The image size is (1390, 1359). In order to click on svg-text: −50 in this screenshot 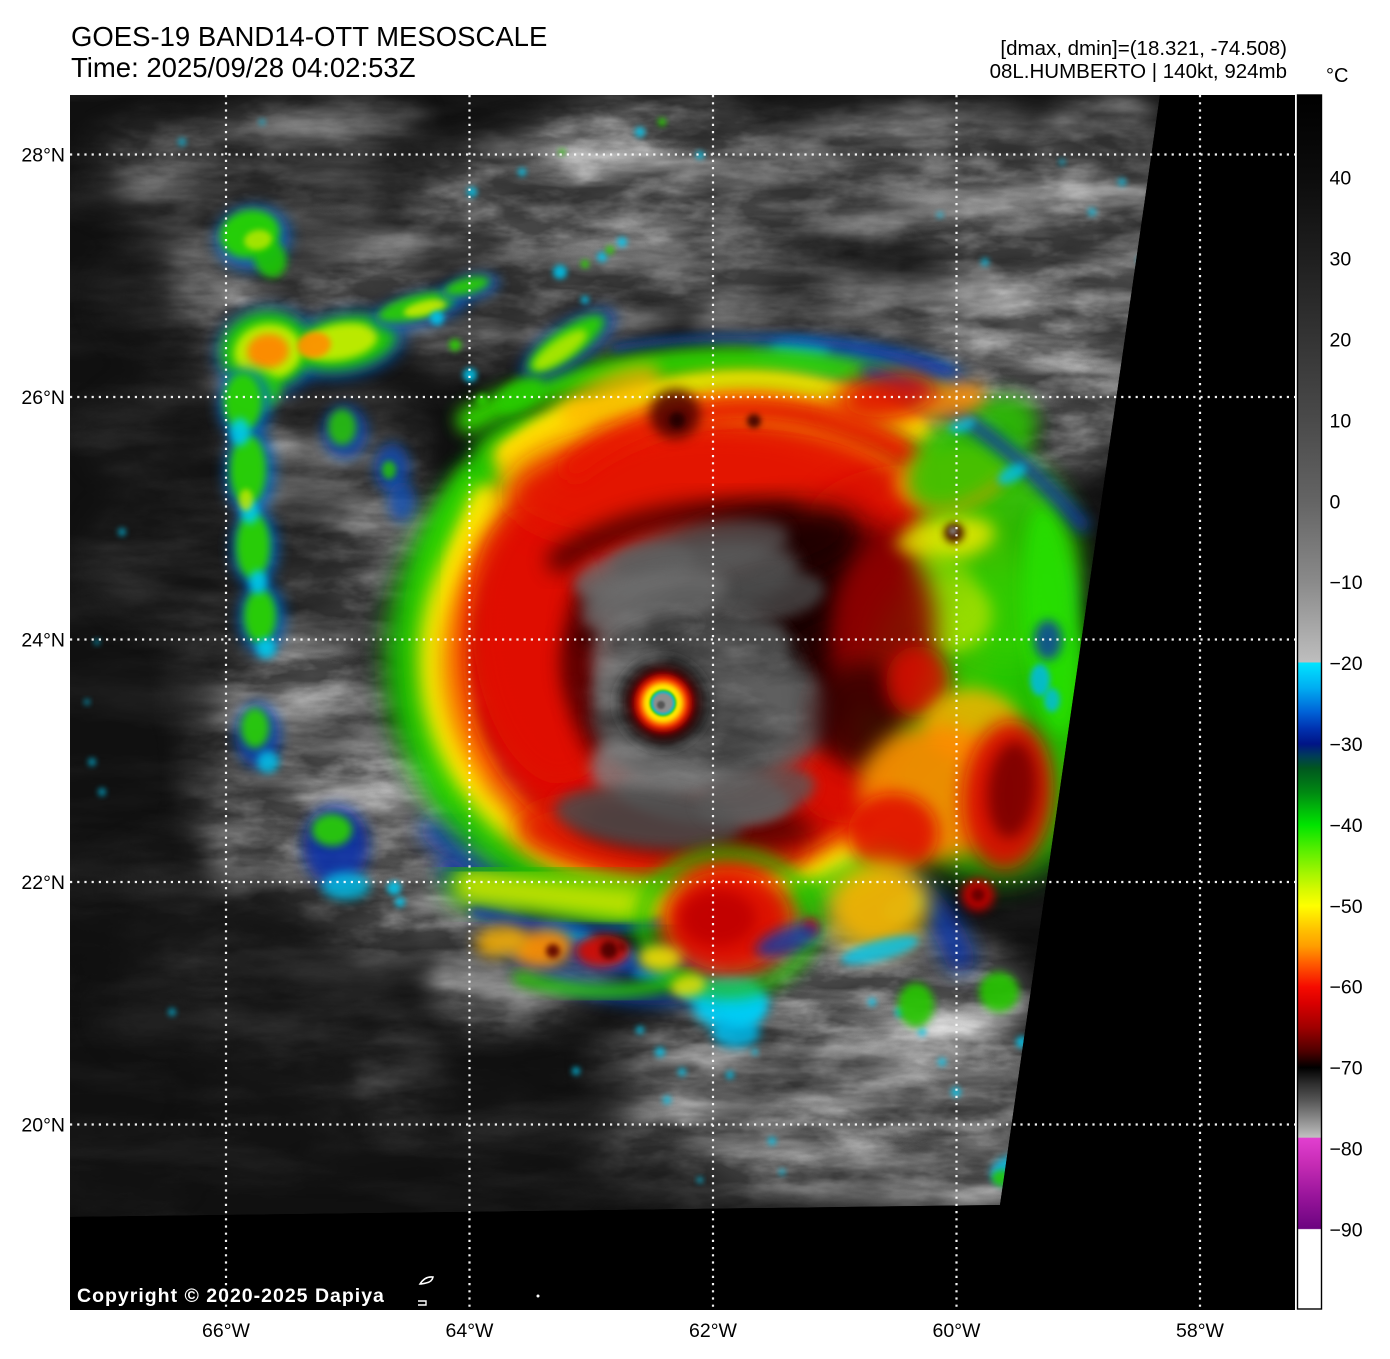, I will do `click(1346, 907)`.